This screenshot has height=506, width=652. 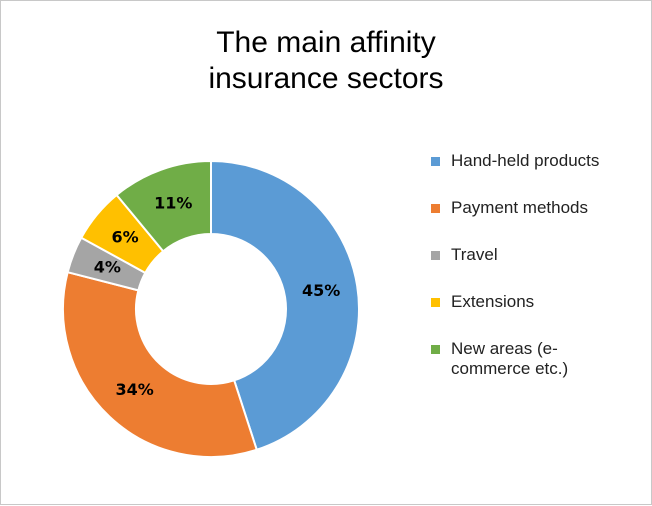 What do you see at coordinates (516, 221) in the screenshot?
I see `legend-item: Payment methods` at bounding box center [516, 221].